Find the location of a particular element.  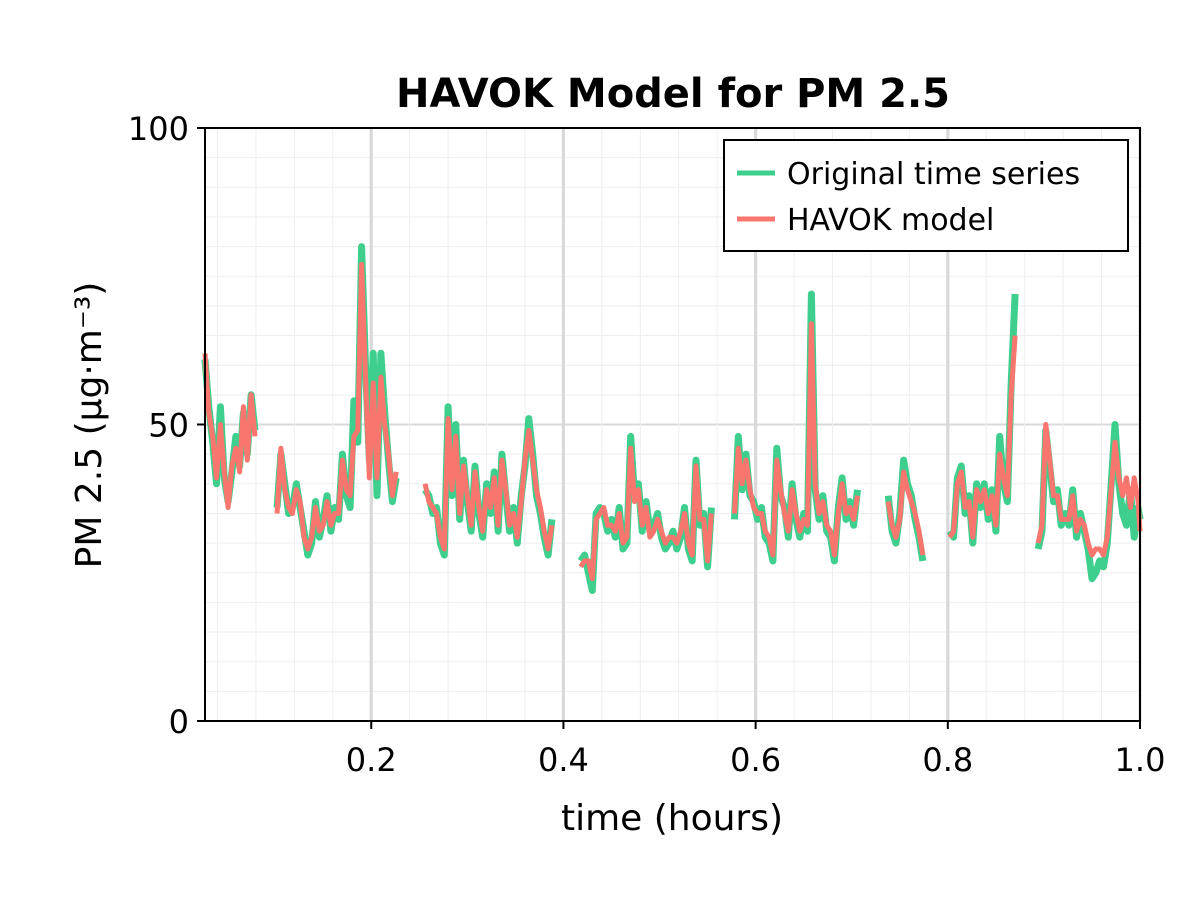

legend-box is located at coordinates (926, 195).